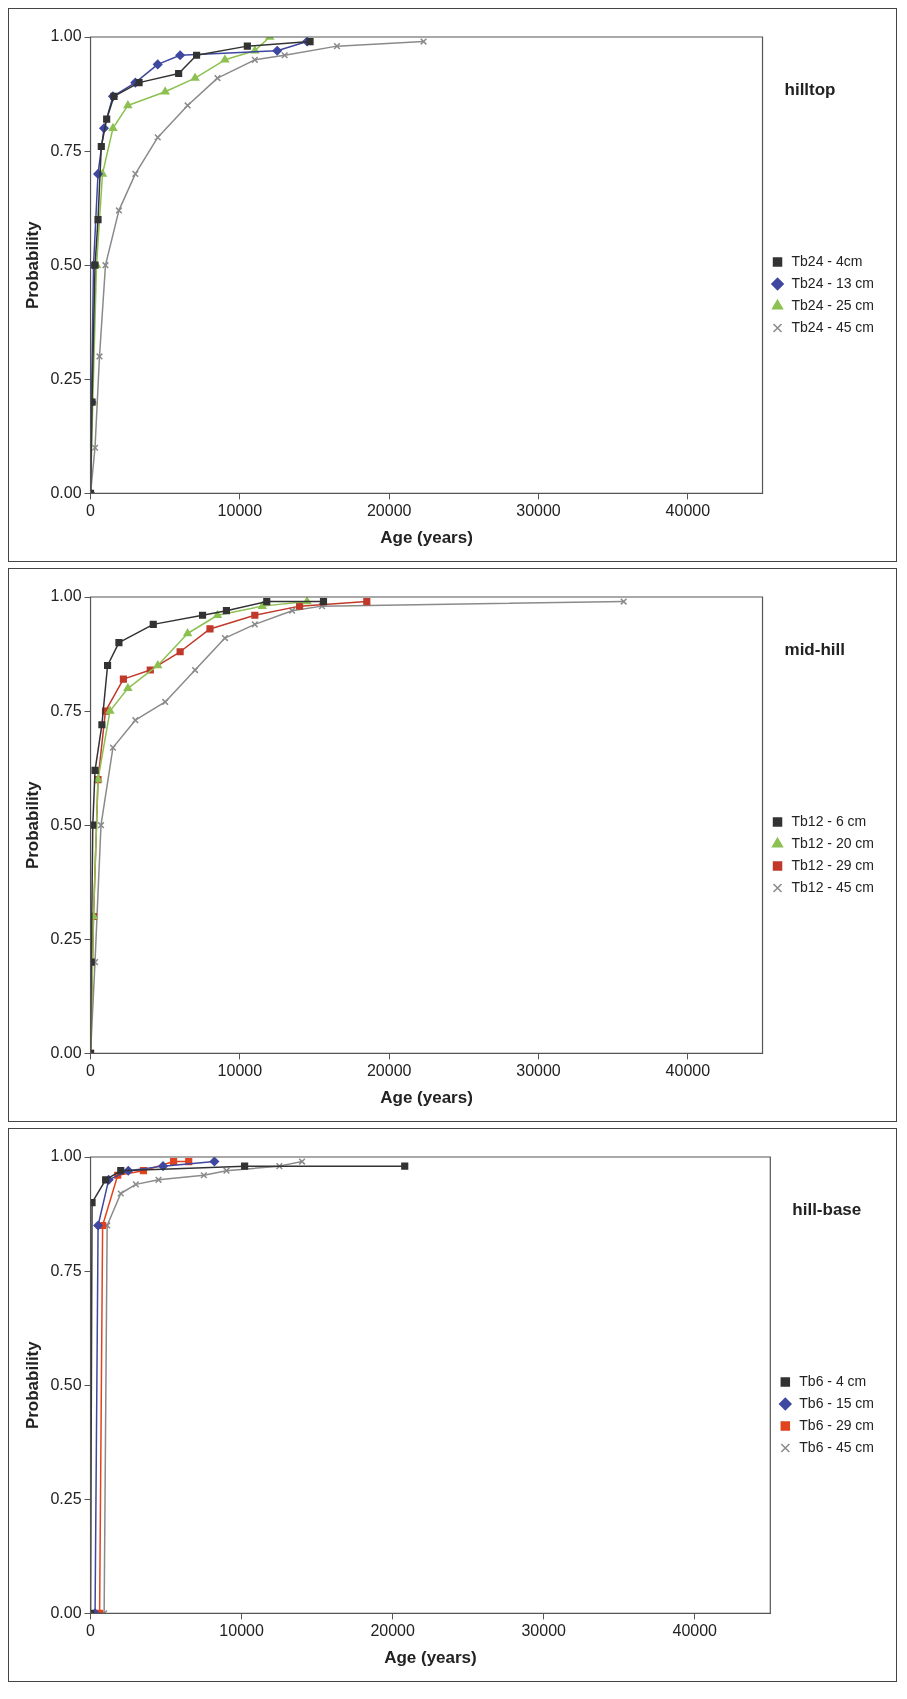 The width and height of the screenshot is (907, 1699). Describe the element at coordinates (833, 1380) in the screenshot. I see `legend-label: Tb6 - 4 cm` at that location.